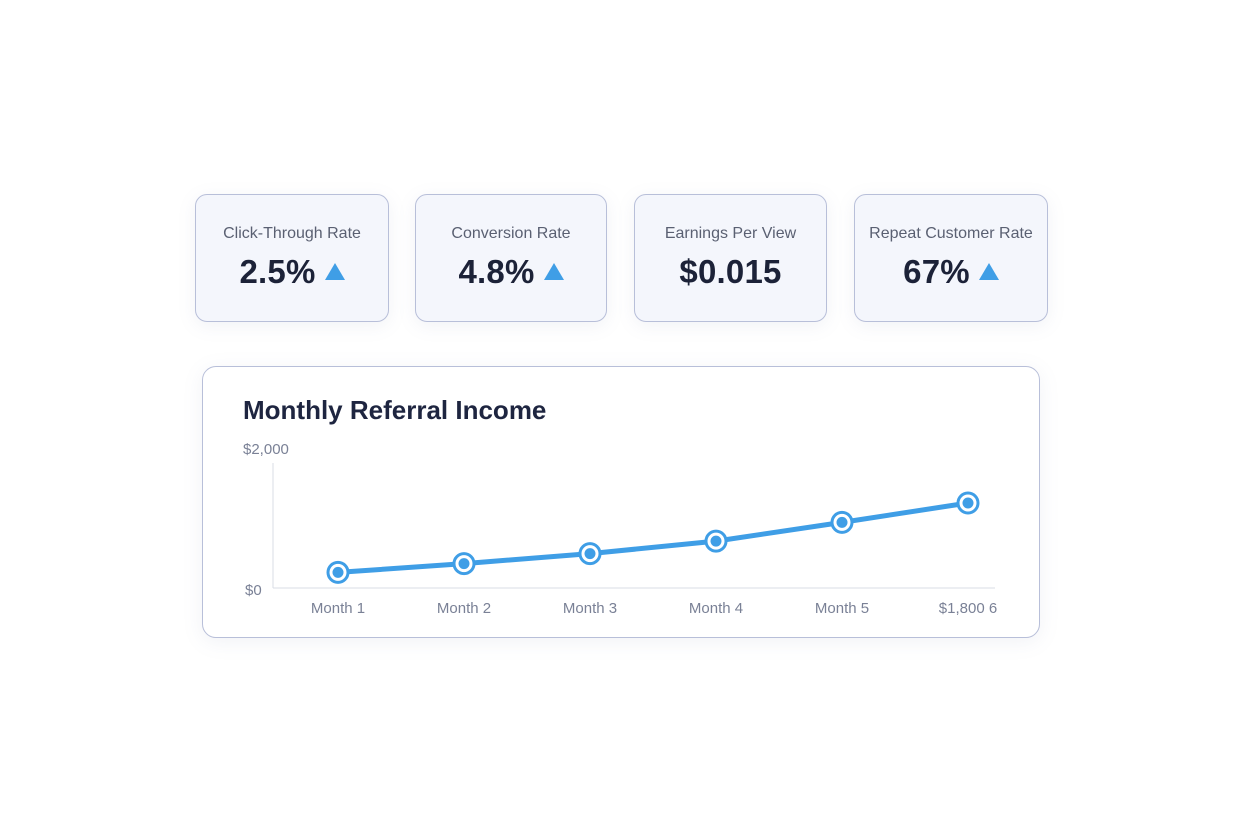 The width and height of the screenshot is (1248, 832). I want to click on kpi-label: Click-Through Rate, so click(292, 233).